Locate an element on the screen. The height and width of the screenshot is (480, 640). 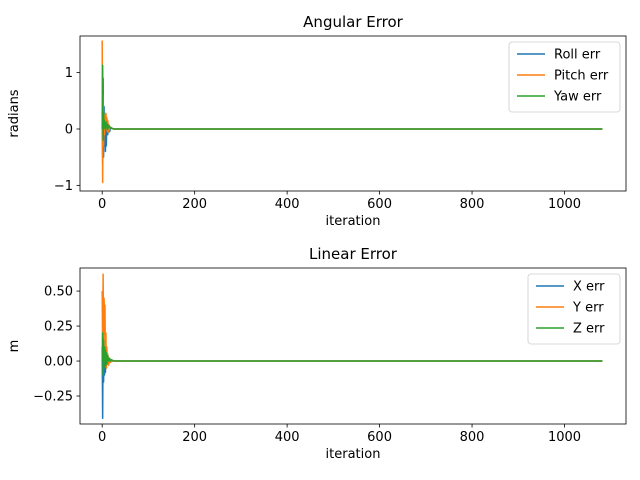
y-tick-label: 1 is located at coordinates (69, 73).